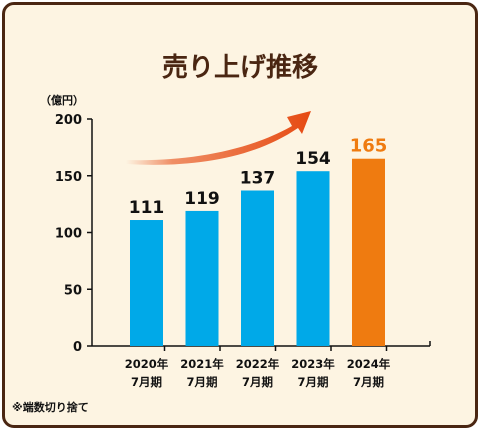 The height and width of the screenshot is (430, 480). Describe the element at coordinates (313, 159) in the screenshot. I see `bar-value-label: 154` at that location.